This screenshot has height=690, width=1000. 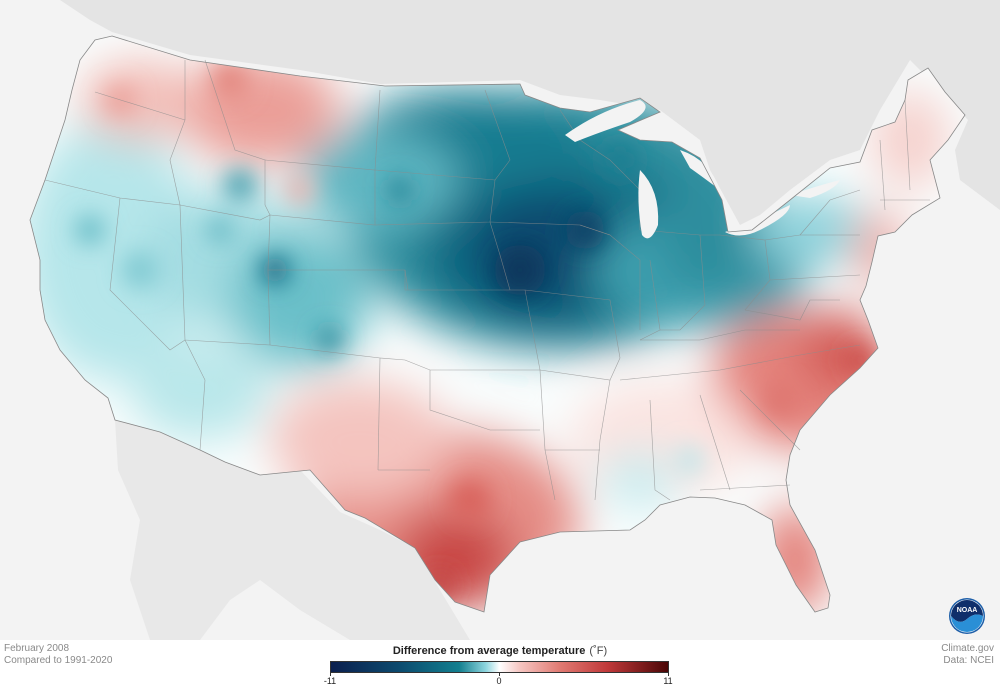 What do you see at coordinates (58, 660) in the screenshot?
I see `map-baseline: Compared to 1991-2020` at bounding box center [58, 660].